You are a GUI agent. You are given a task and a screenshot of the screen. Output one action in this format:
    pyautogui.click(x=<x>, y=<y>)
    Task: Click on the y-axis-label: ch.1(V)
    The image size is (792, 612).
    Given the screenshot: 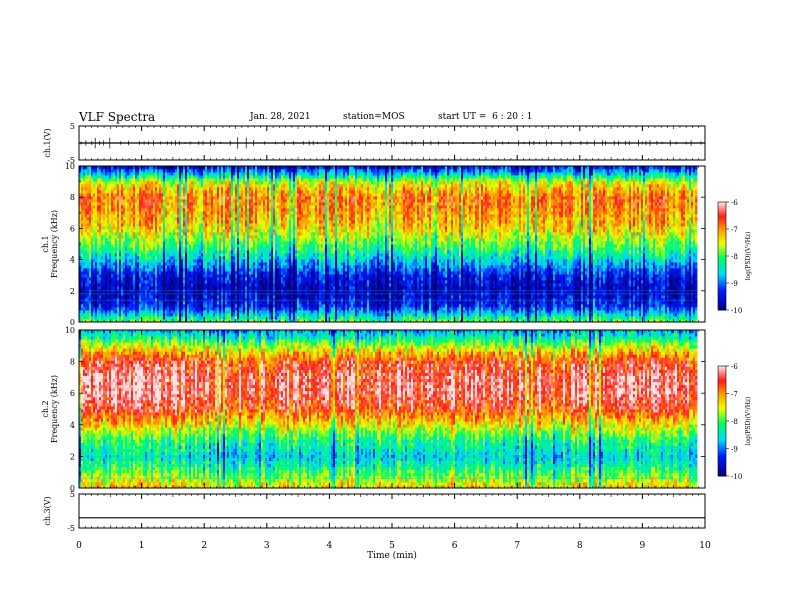 What is the action you would take?
    pyautogui.click(x=47, y=142)
    